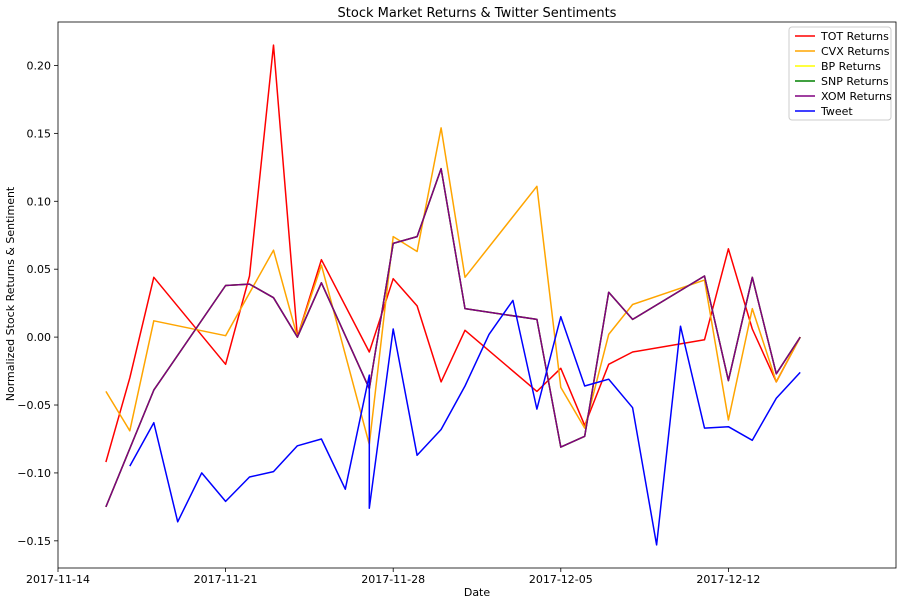  Describe the element at coordinates (561, 579) in the screenshot. I see `x-tick-label: 2017-12-05` at that location.